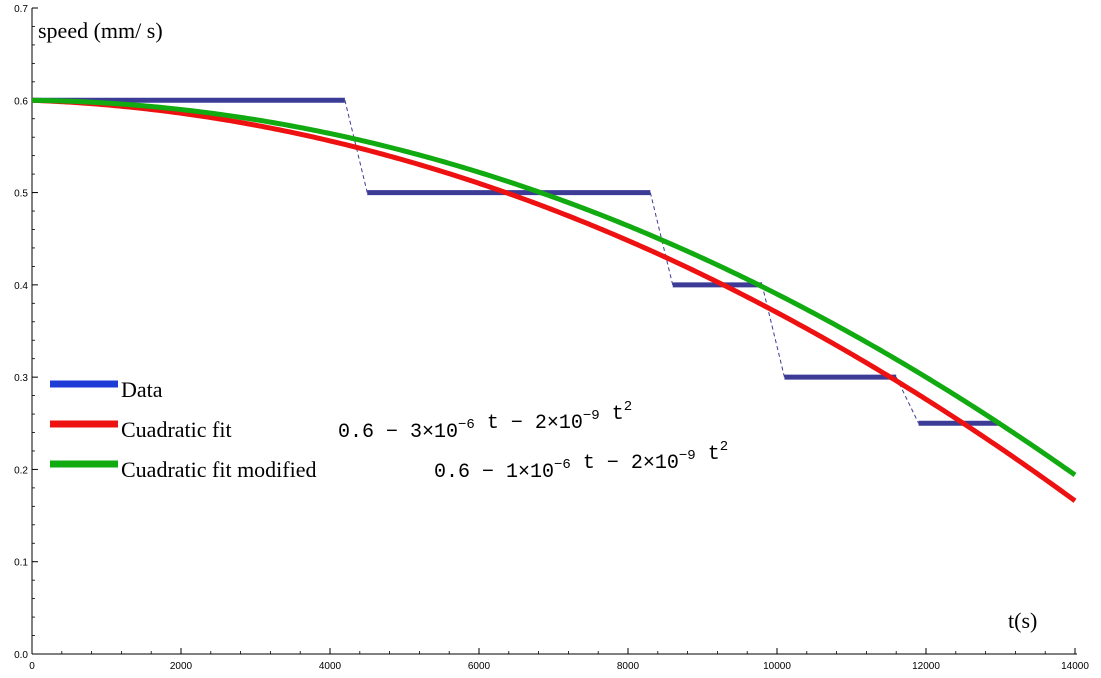 The image size is (1101, 678). Describe the element at coordinates (330, 666) in the screenshot. I see `x-tick-label: 4000` at that location.